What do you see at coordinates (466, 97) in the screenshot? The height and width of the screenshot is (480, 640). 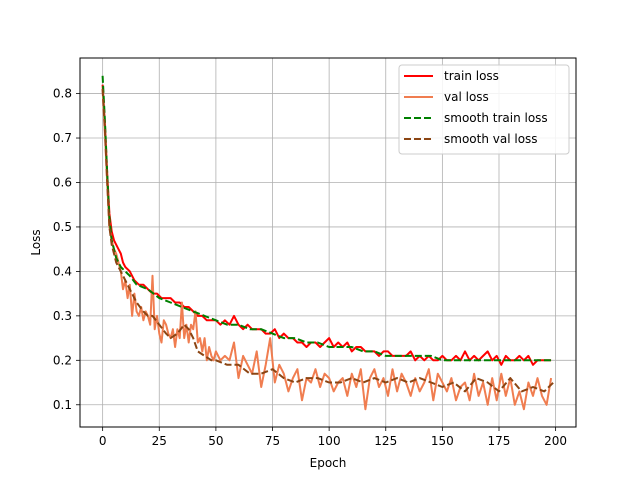 I see `legend-label: val loss` at bounding box center [466, 97].